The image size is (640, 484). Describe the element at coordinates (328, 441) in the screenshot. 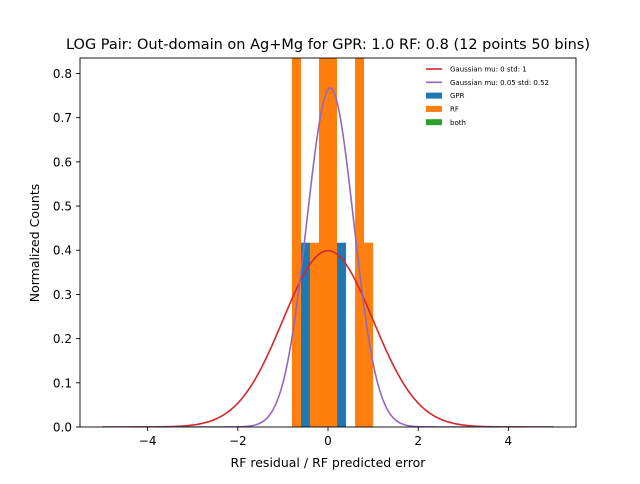

I see `x-tick-label: 0` at that location.